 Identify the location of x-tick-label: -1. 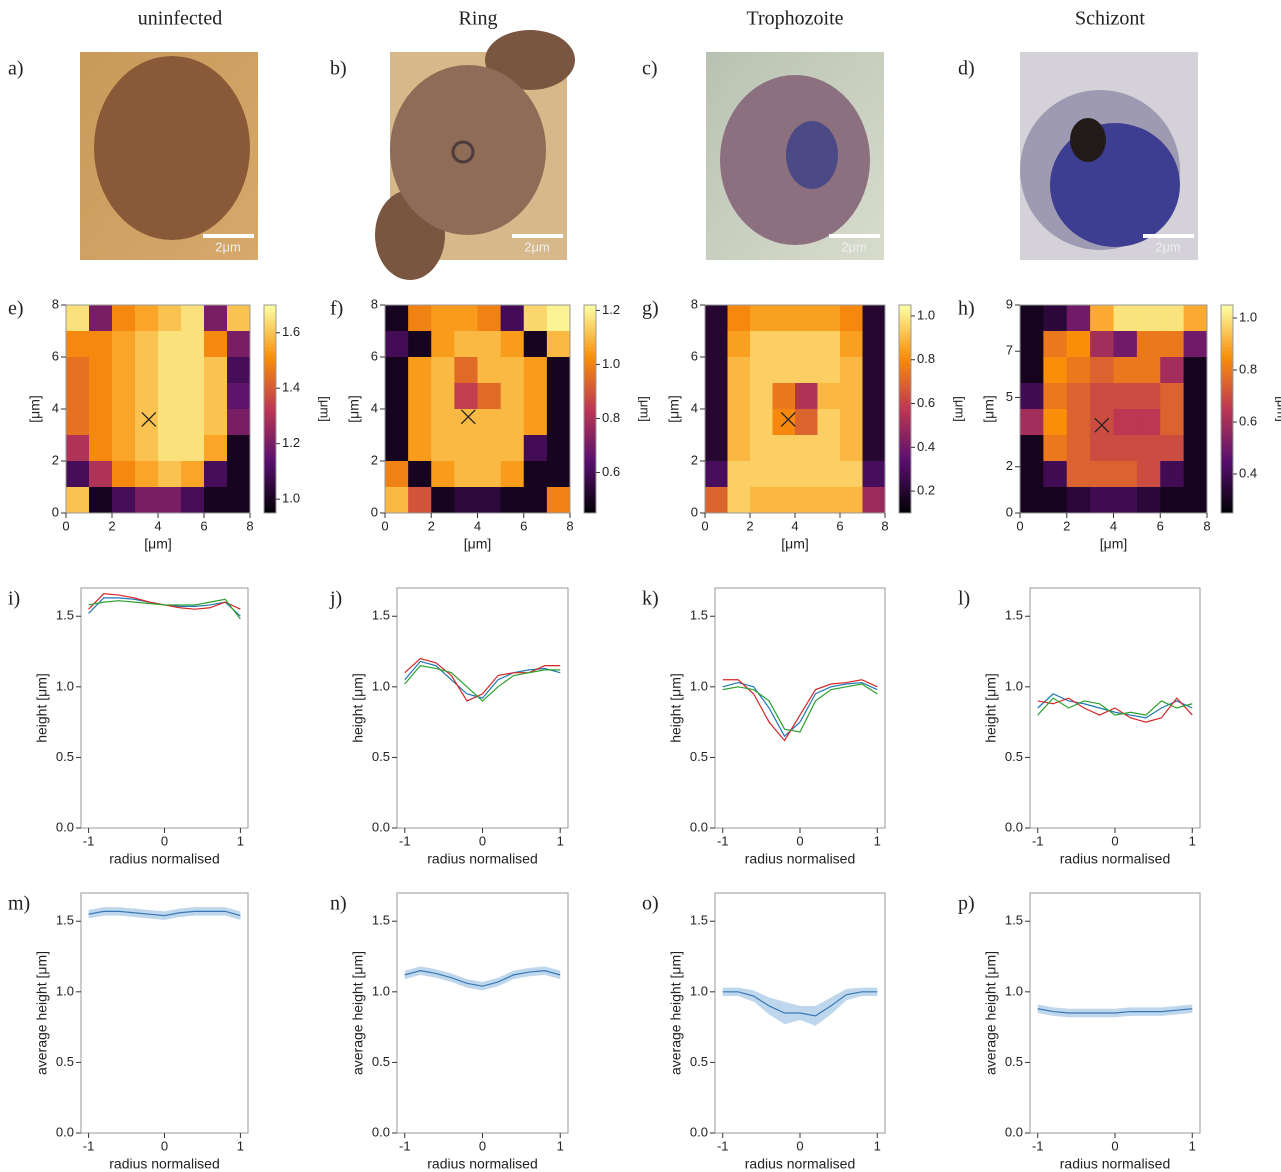
(405, 1145).